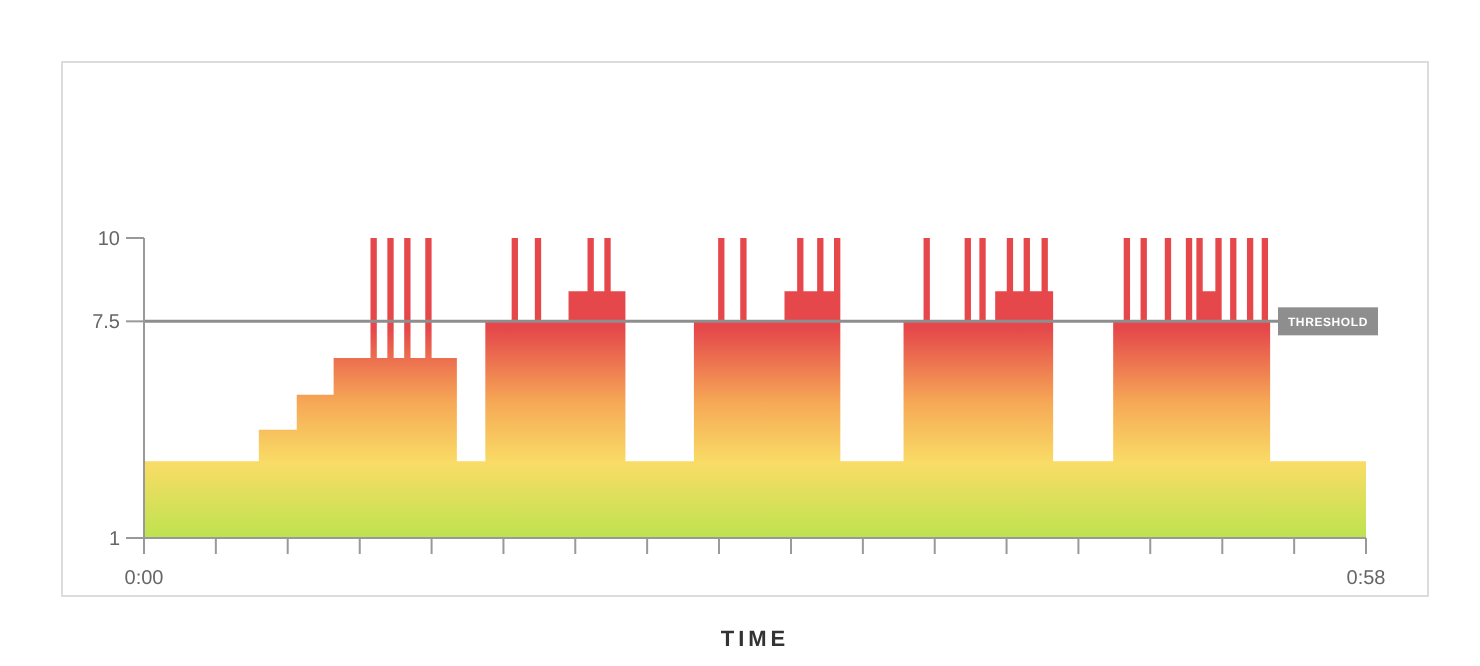 The height and width of the screenshot is (666, 1480). Describe the element at coordinates (106, 323) in the screenshot. I see `y-tick-label: 7.5` at that location.